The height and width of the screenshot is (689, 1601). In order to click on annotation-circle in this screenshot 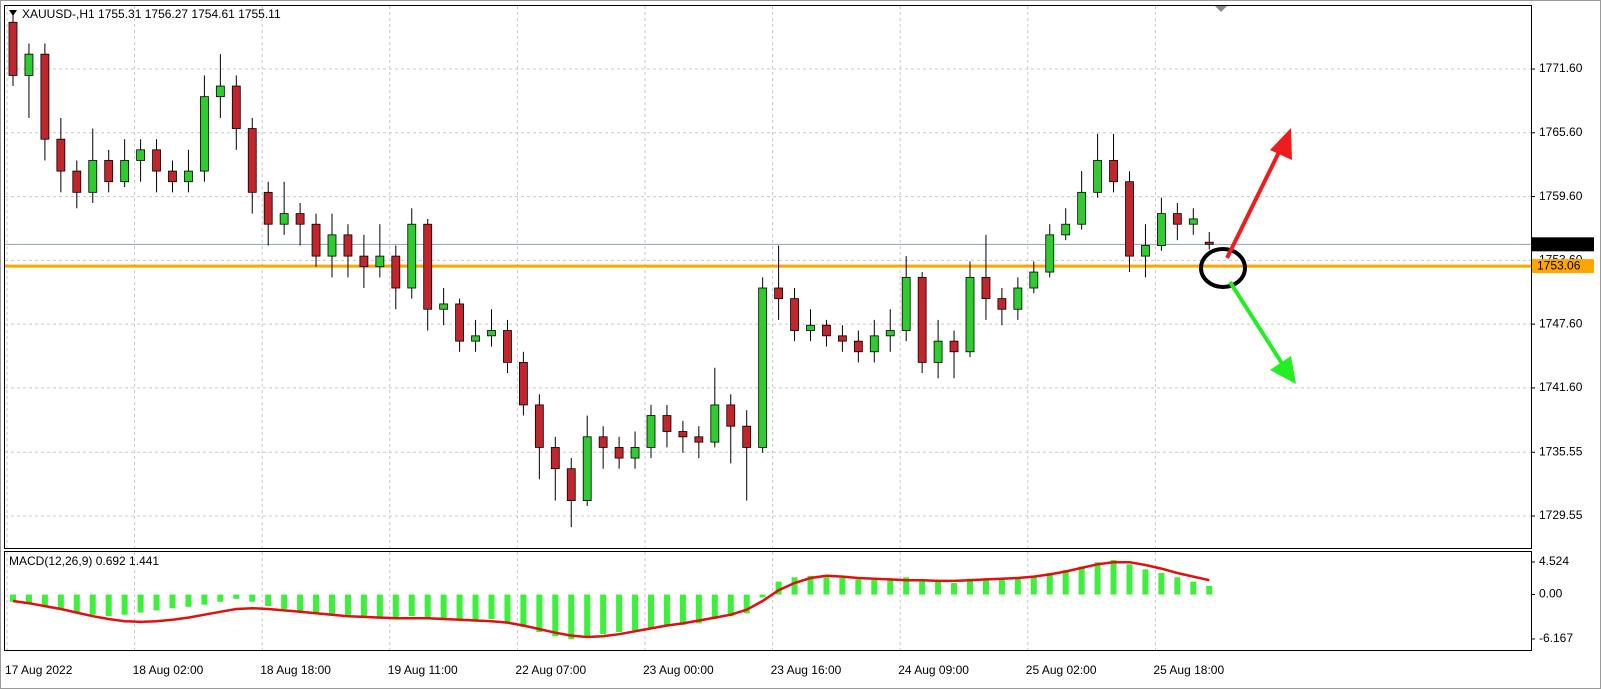, I will do `click(1223, 268)`.